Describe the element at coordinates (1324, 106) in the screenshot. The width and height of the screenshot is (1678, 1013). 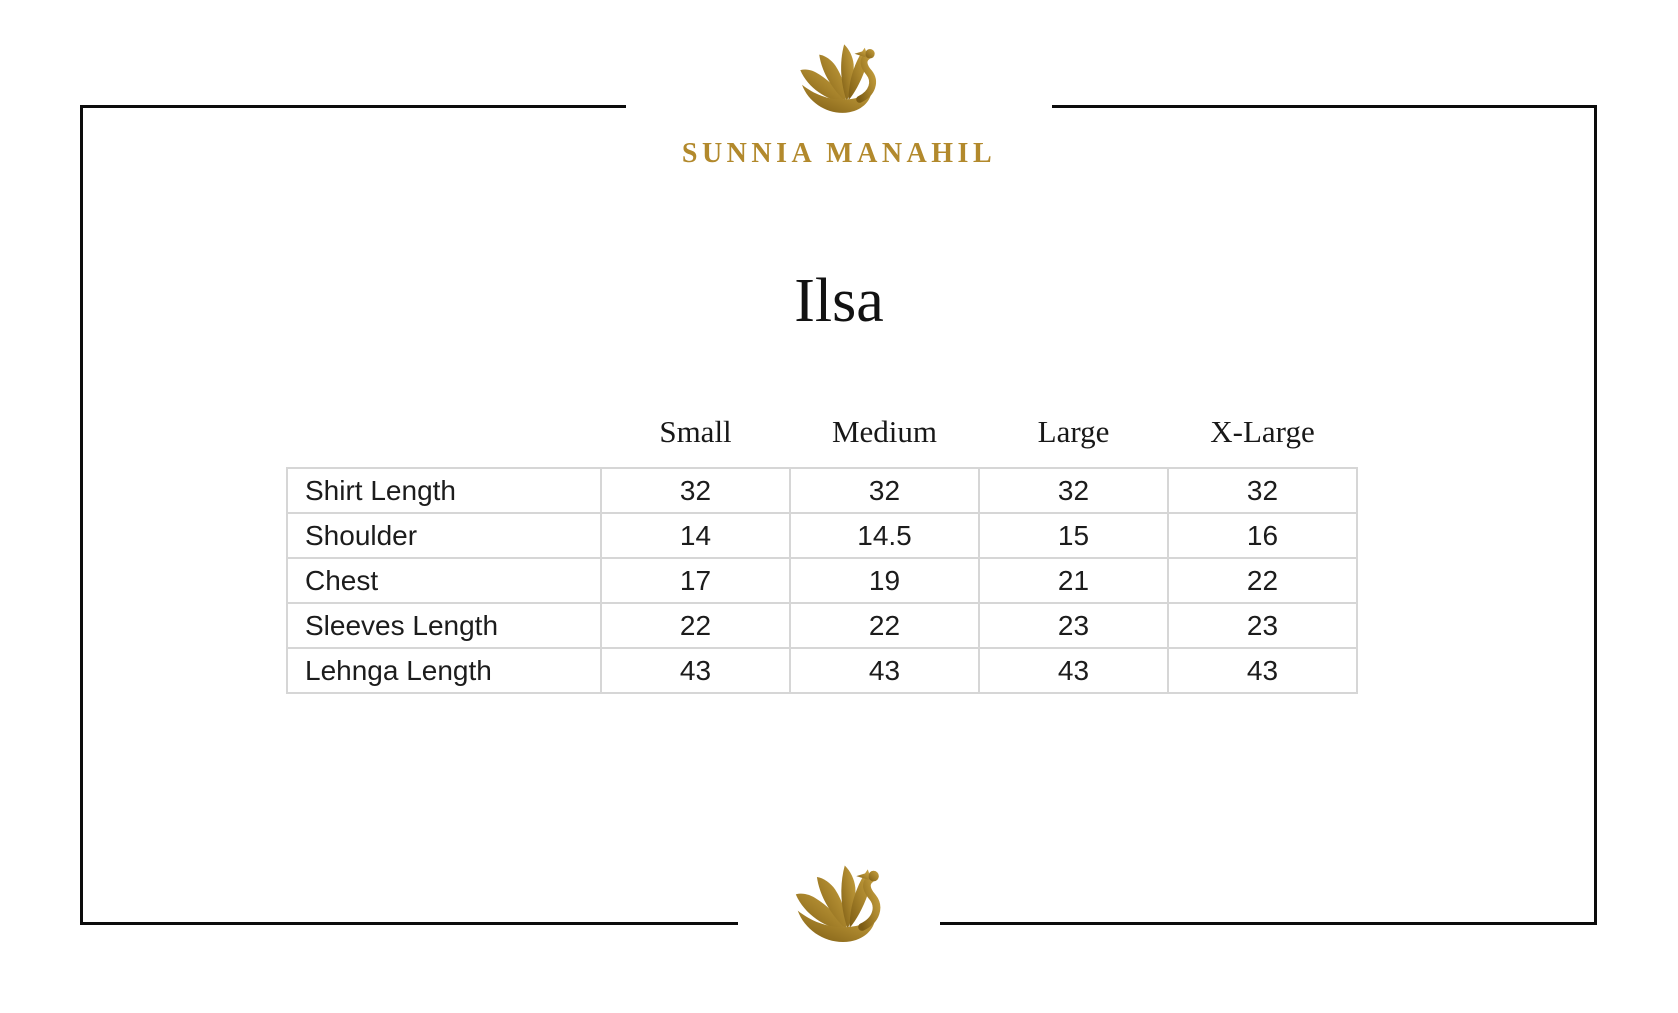
I see `frame-border-top-right` at that location.